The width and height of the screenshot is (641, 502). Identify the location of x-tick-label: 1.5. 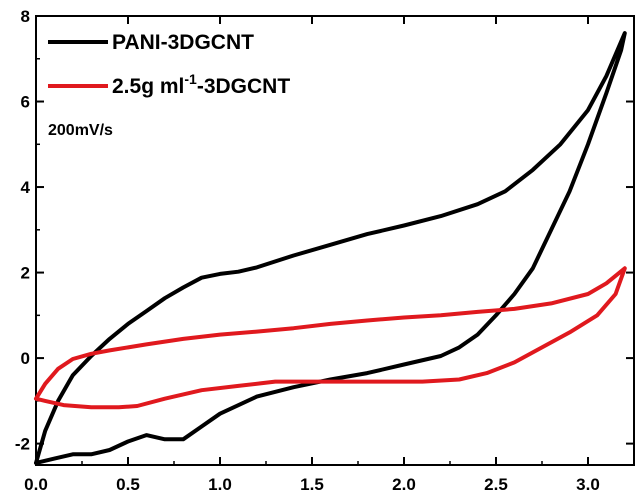
(312, 484).